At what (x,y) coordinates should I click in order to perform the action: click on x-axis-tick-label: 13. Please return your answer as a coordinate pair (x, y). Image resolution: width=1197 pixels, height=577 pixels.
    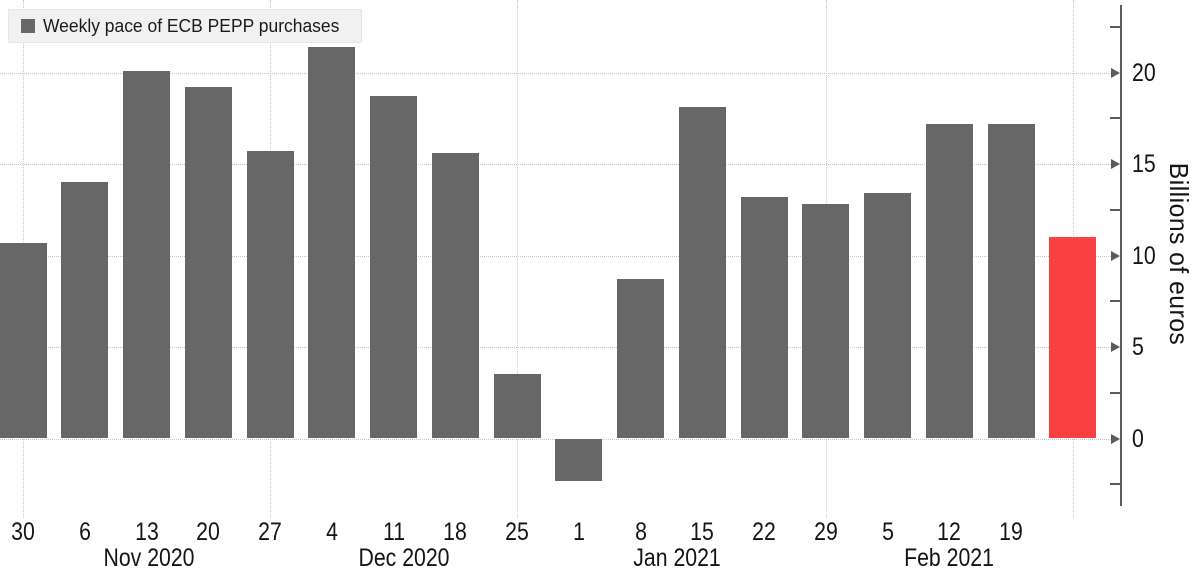
    Looking at the image, I should click on (146, 532).